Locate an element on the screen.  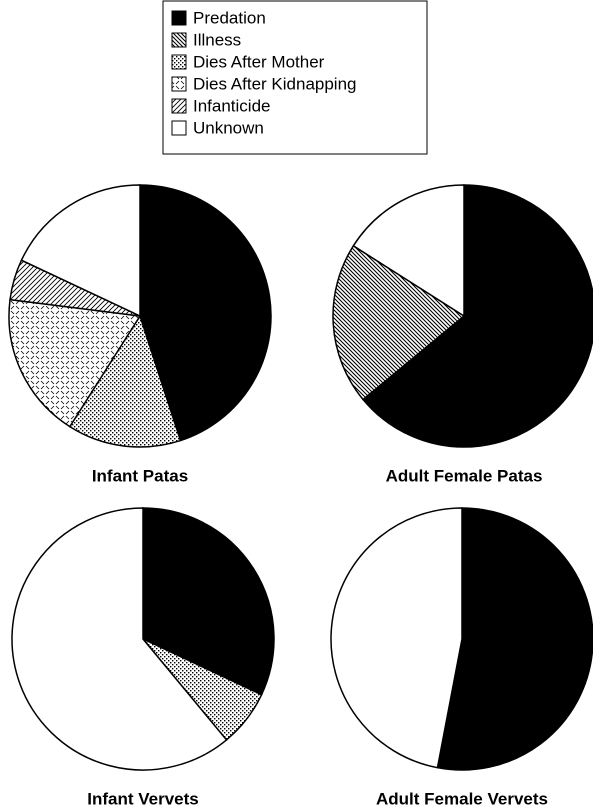
legend-box is located at coordinates (295, 77).